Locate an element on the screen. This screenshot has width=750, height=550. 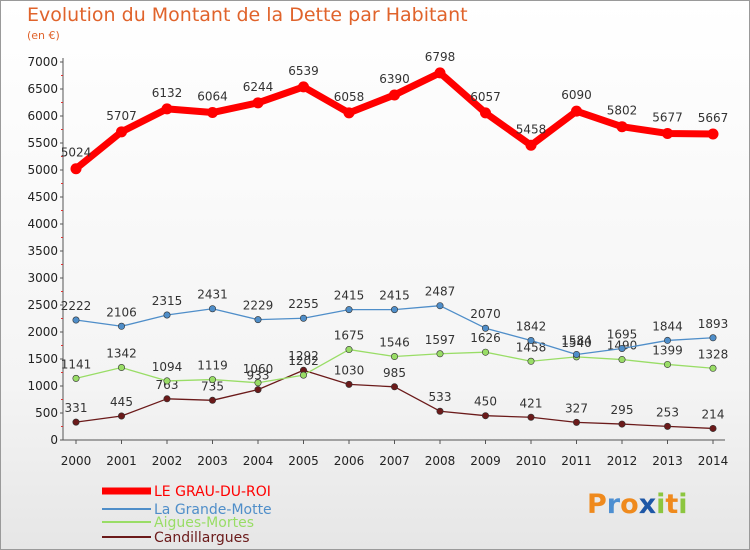
x-tick-label: 2011 is located at coordinates (576, 461).